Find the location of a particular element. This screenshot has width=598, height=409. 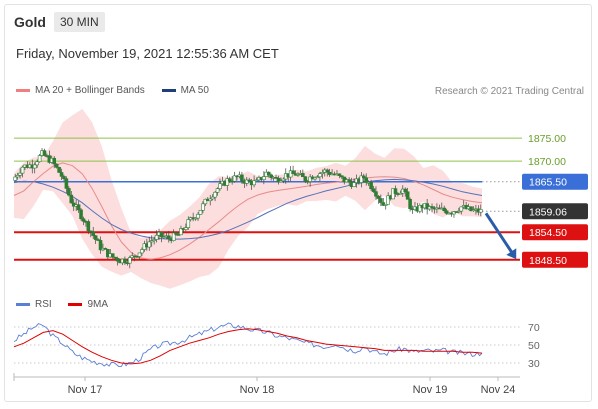

rsi-legend: RSI 9MA is located at coordinates (69, 304).